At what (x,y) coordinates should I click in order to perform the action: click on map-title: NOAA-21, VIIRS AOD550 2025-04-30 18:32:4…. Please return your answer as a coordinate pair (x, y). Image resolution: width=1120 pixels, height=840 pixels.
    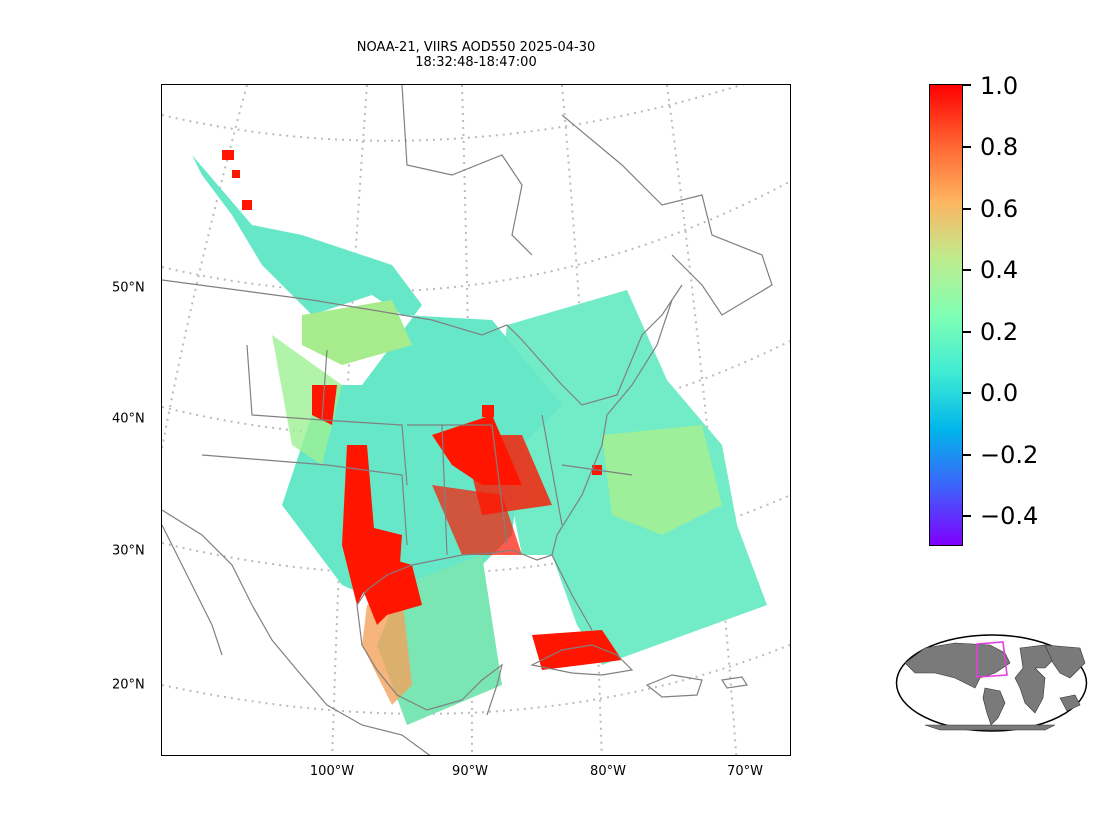
    Looking at the image, I should click on (476, 55).